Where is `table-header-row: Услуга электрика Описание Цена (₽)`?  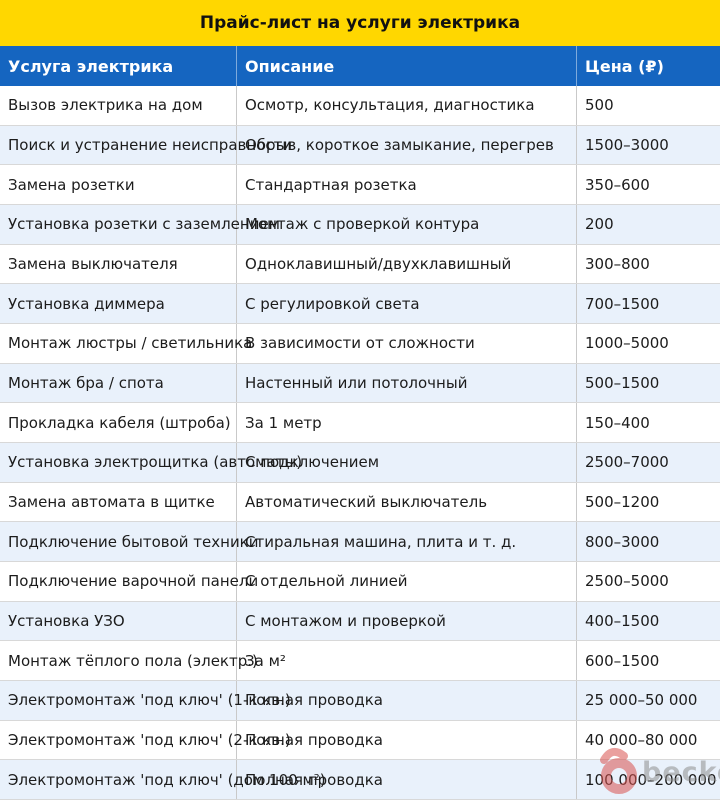 table-header-row: Услуга электрика Описание Цена (₽) is located at coordinates (360, 66).